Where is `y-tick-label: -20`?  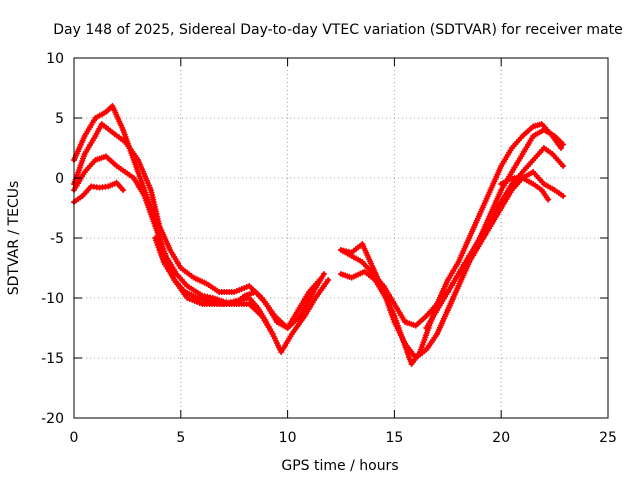 y-tick-label: -20 is located at coordinates (52, 419).